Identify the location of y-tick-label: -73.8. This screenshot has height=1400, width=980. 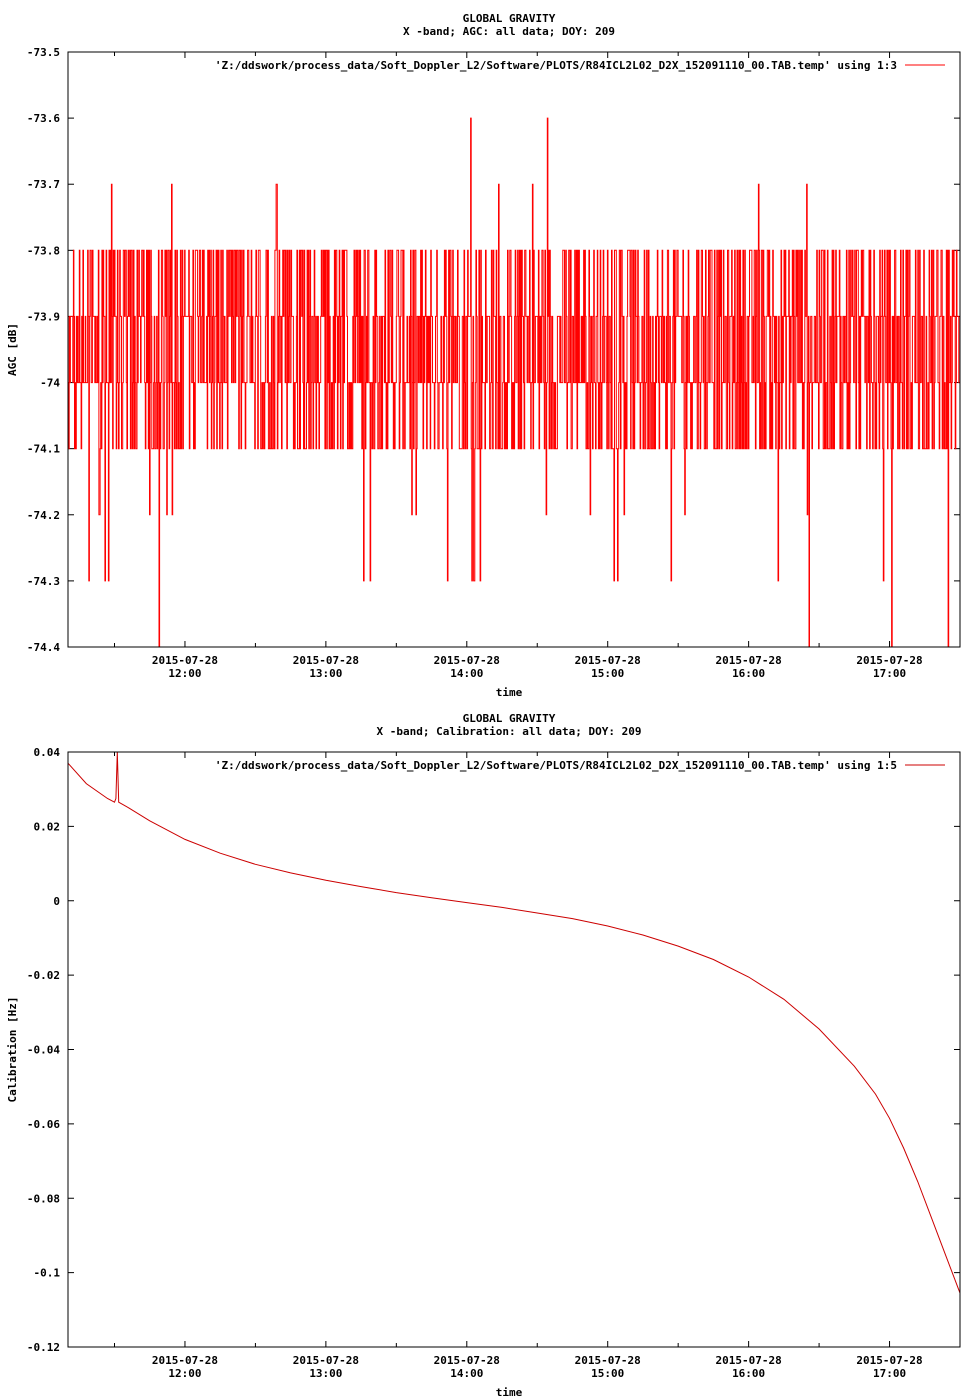
(43, 250).